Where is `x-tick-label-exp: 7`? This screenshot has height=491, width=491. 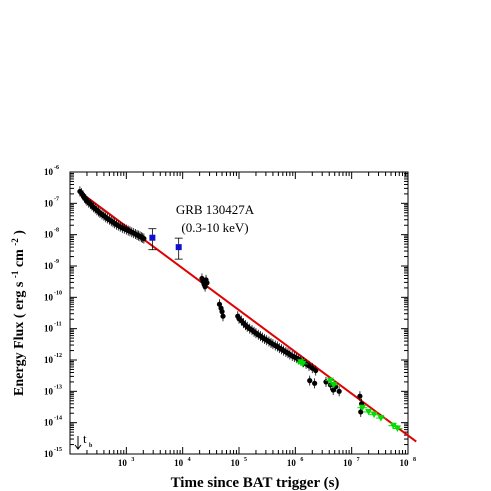 x-tick-label-exp: 7 is located at coordinates (358, 460).